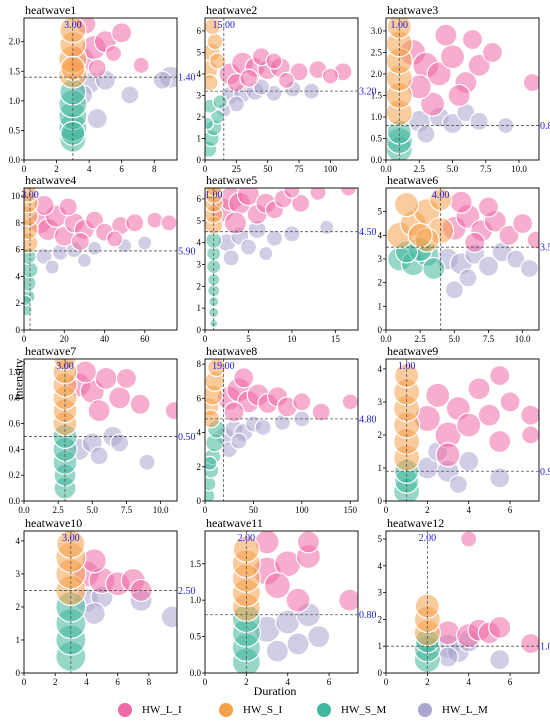 Image resolution: width=550 pixels, height=723 pixels. Describe the element at coordinates (336, 339) in the screenshot. I see `x-tick-label: 15` at that location.